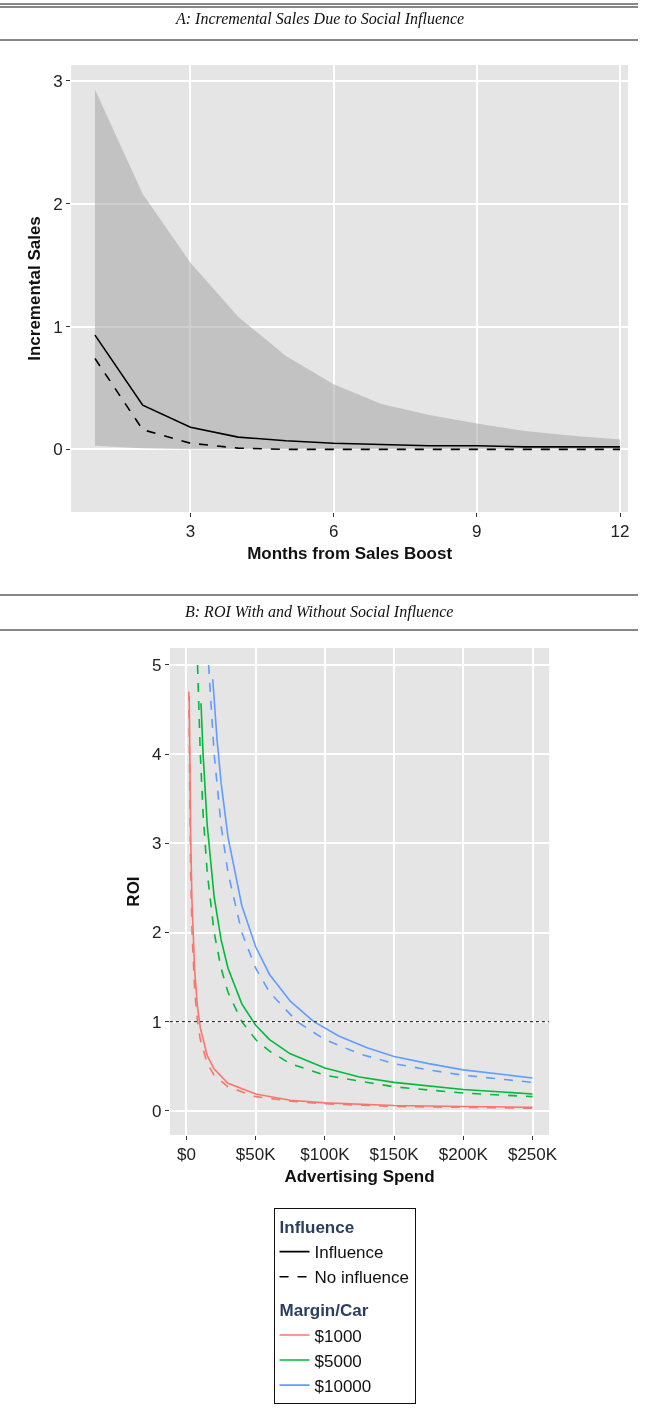  I want to click on x-tick-label: $50K, so click(256, 1155).